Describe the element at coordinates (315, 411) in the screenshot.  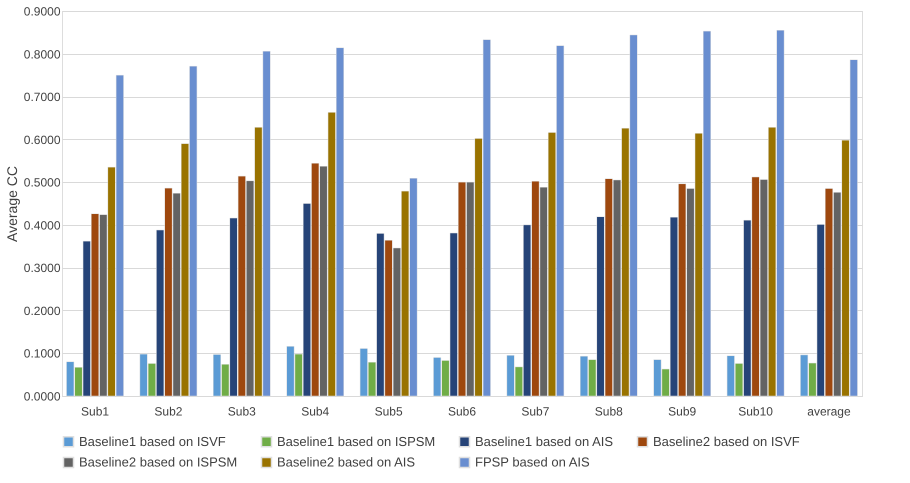
I see `x-tick-label: Sub4` at that location.